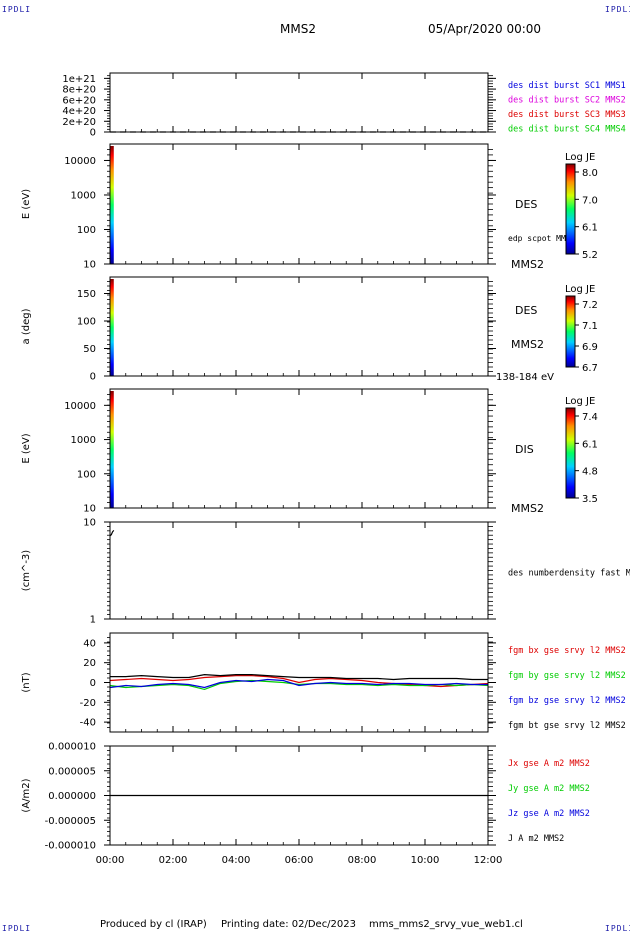 Image resolution: width=630 pixels, height=934 pixels. What do you see at coordinates (485, 29) in the screenshot?
I see `date-time-title: 05/Apr/2020 00:00` at bounding box center [485, 29].